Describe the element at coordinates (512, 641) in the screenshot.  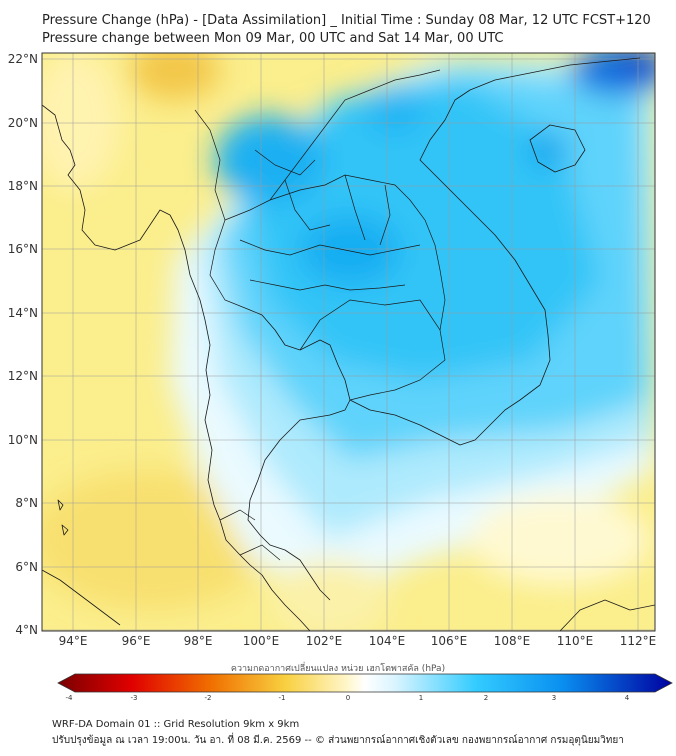
I see `lon-label: 108°E` at that location.